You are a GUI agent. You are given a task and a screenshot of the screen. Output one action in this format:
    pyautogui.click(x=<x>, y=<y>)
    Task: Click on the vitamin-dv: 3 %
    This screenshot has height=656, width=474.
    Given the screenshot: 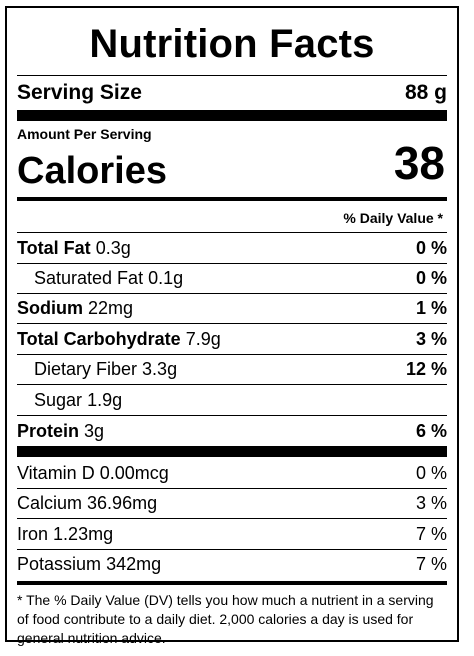 What is the action you would take?
    pyautogui.click(x=431, y=503)
    